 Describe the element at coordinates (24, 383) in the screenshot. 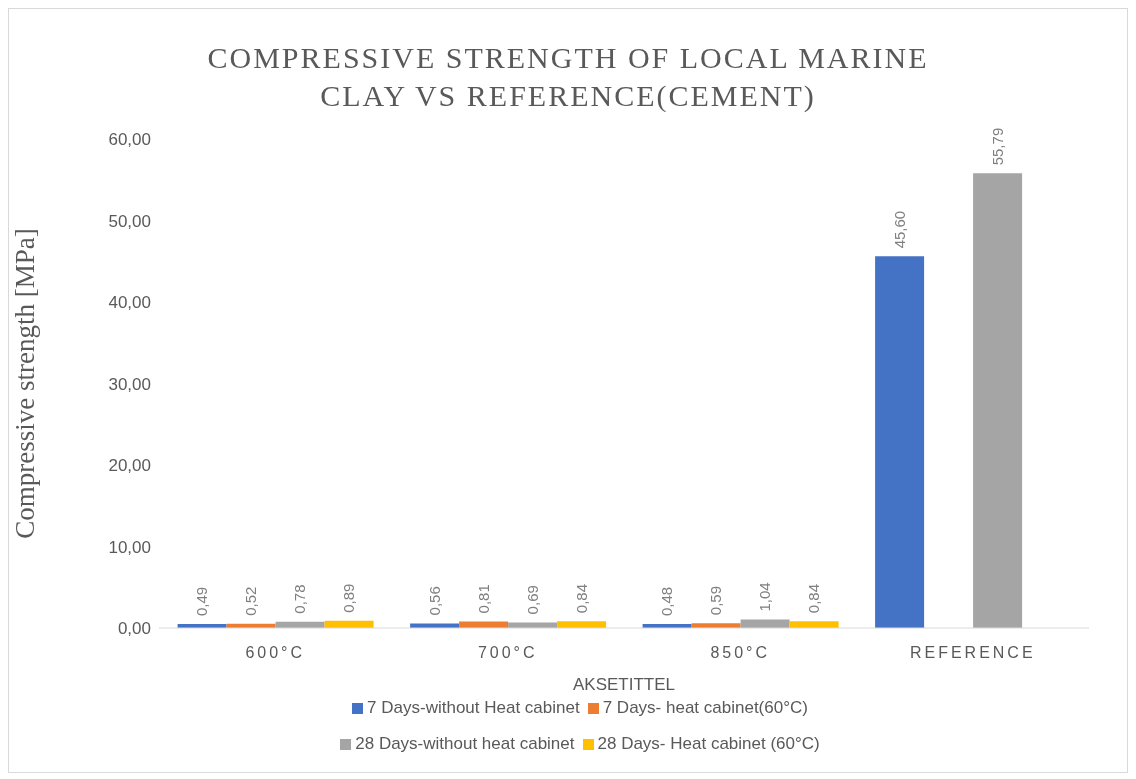

I see `y-axis-title: Compressive strength [MPa]` at that location.